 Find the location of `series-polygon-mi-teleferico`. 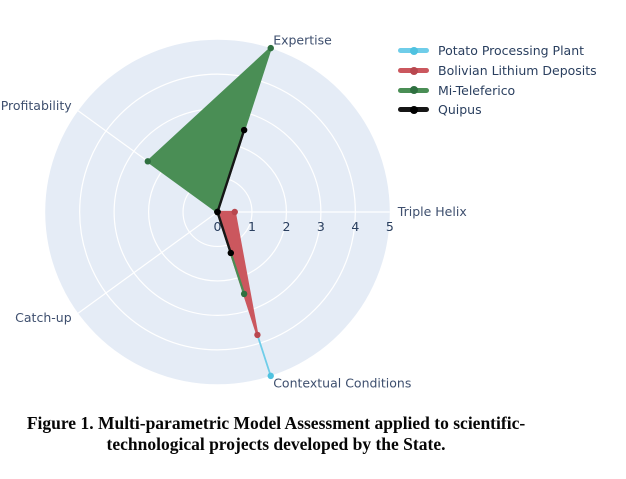

series-polygon-mi-teleferico is located at coordinates (209, 170).